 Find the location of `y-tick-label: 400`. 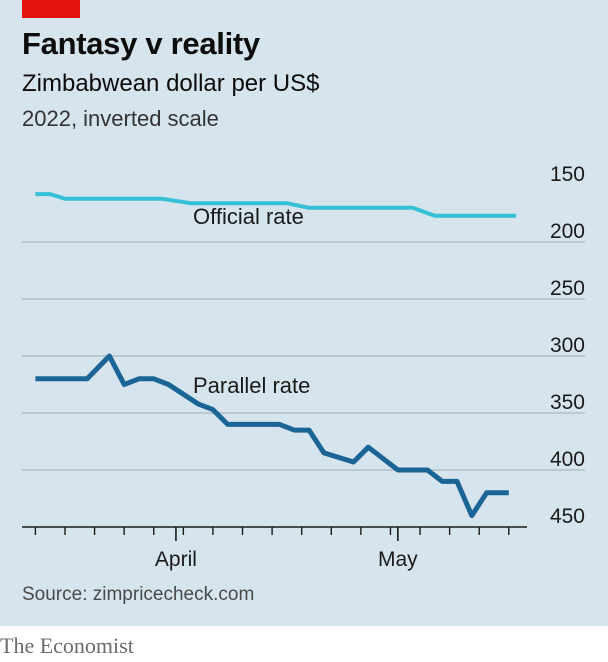

y-tick-label: 400 is located at coordinates (567, 459).